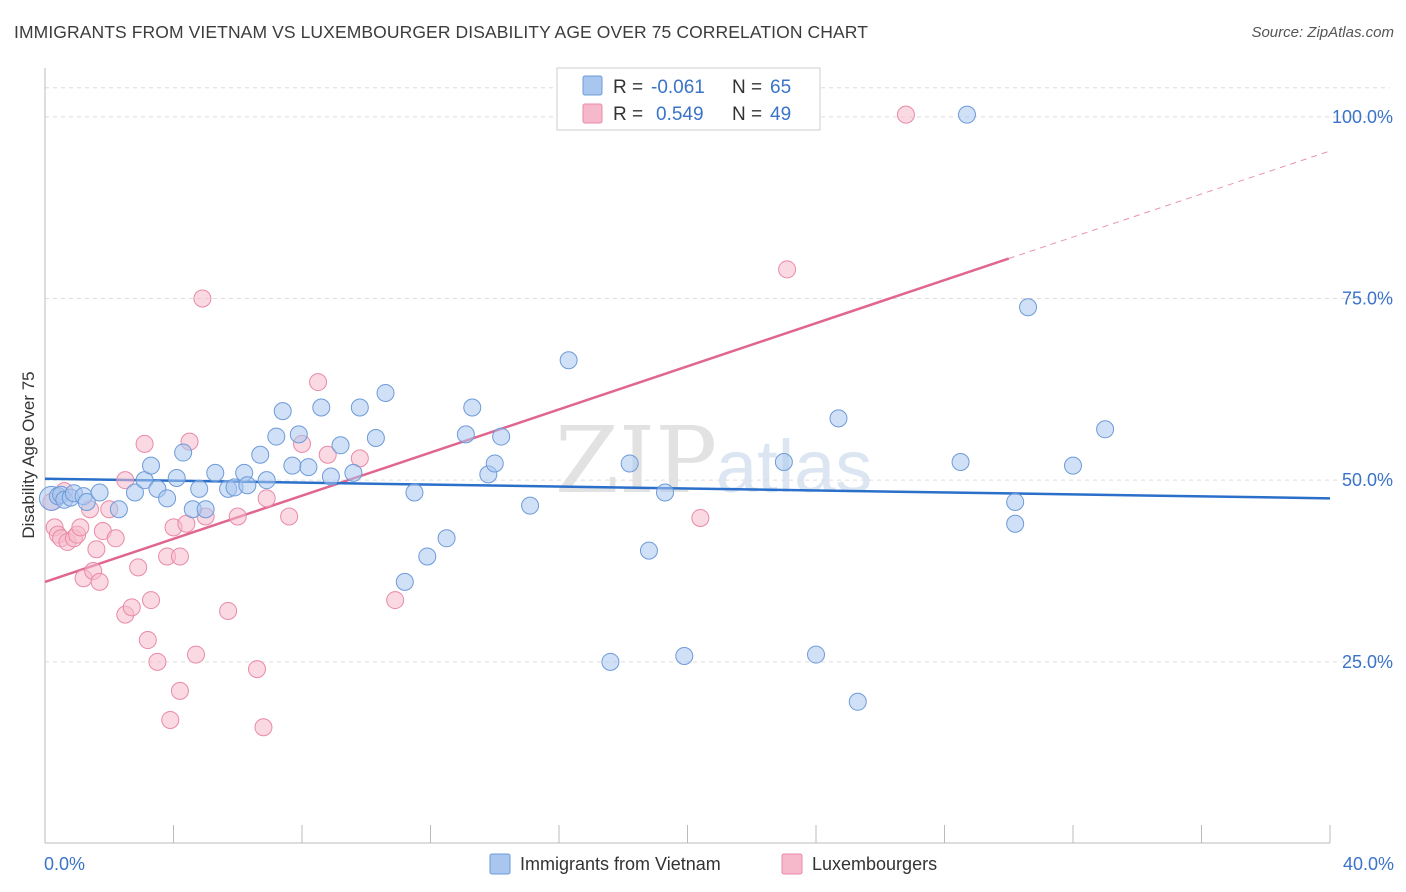 The width and height of the screenshot is (1406, 892). I want to click on legend-r-label-2: R =, so click(628, 114).